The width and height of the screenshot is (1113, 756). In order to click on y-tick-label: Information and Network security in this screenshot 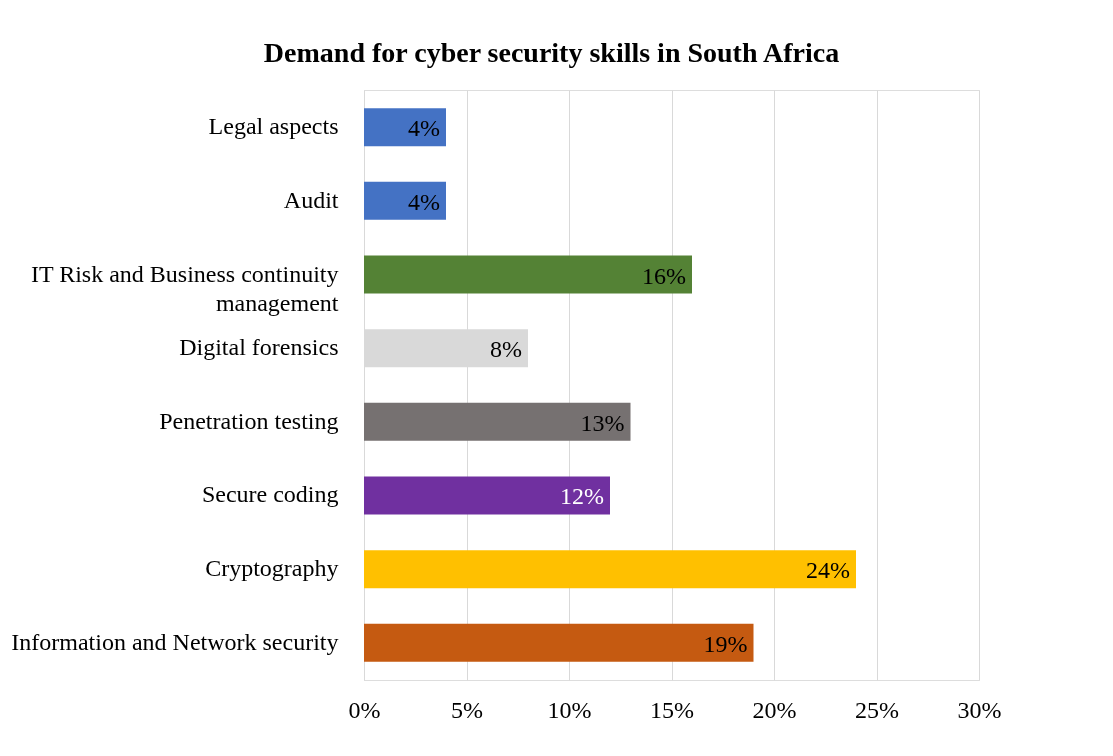, I will do `click(175, 641)`.